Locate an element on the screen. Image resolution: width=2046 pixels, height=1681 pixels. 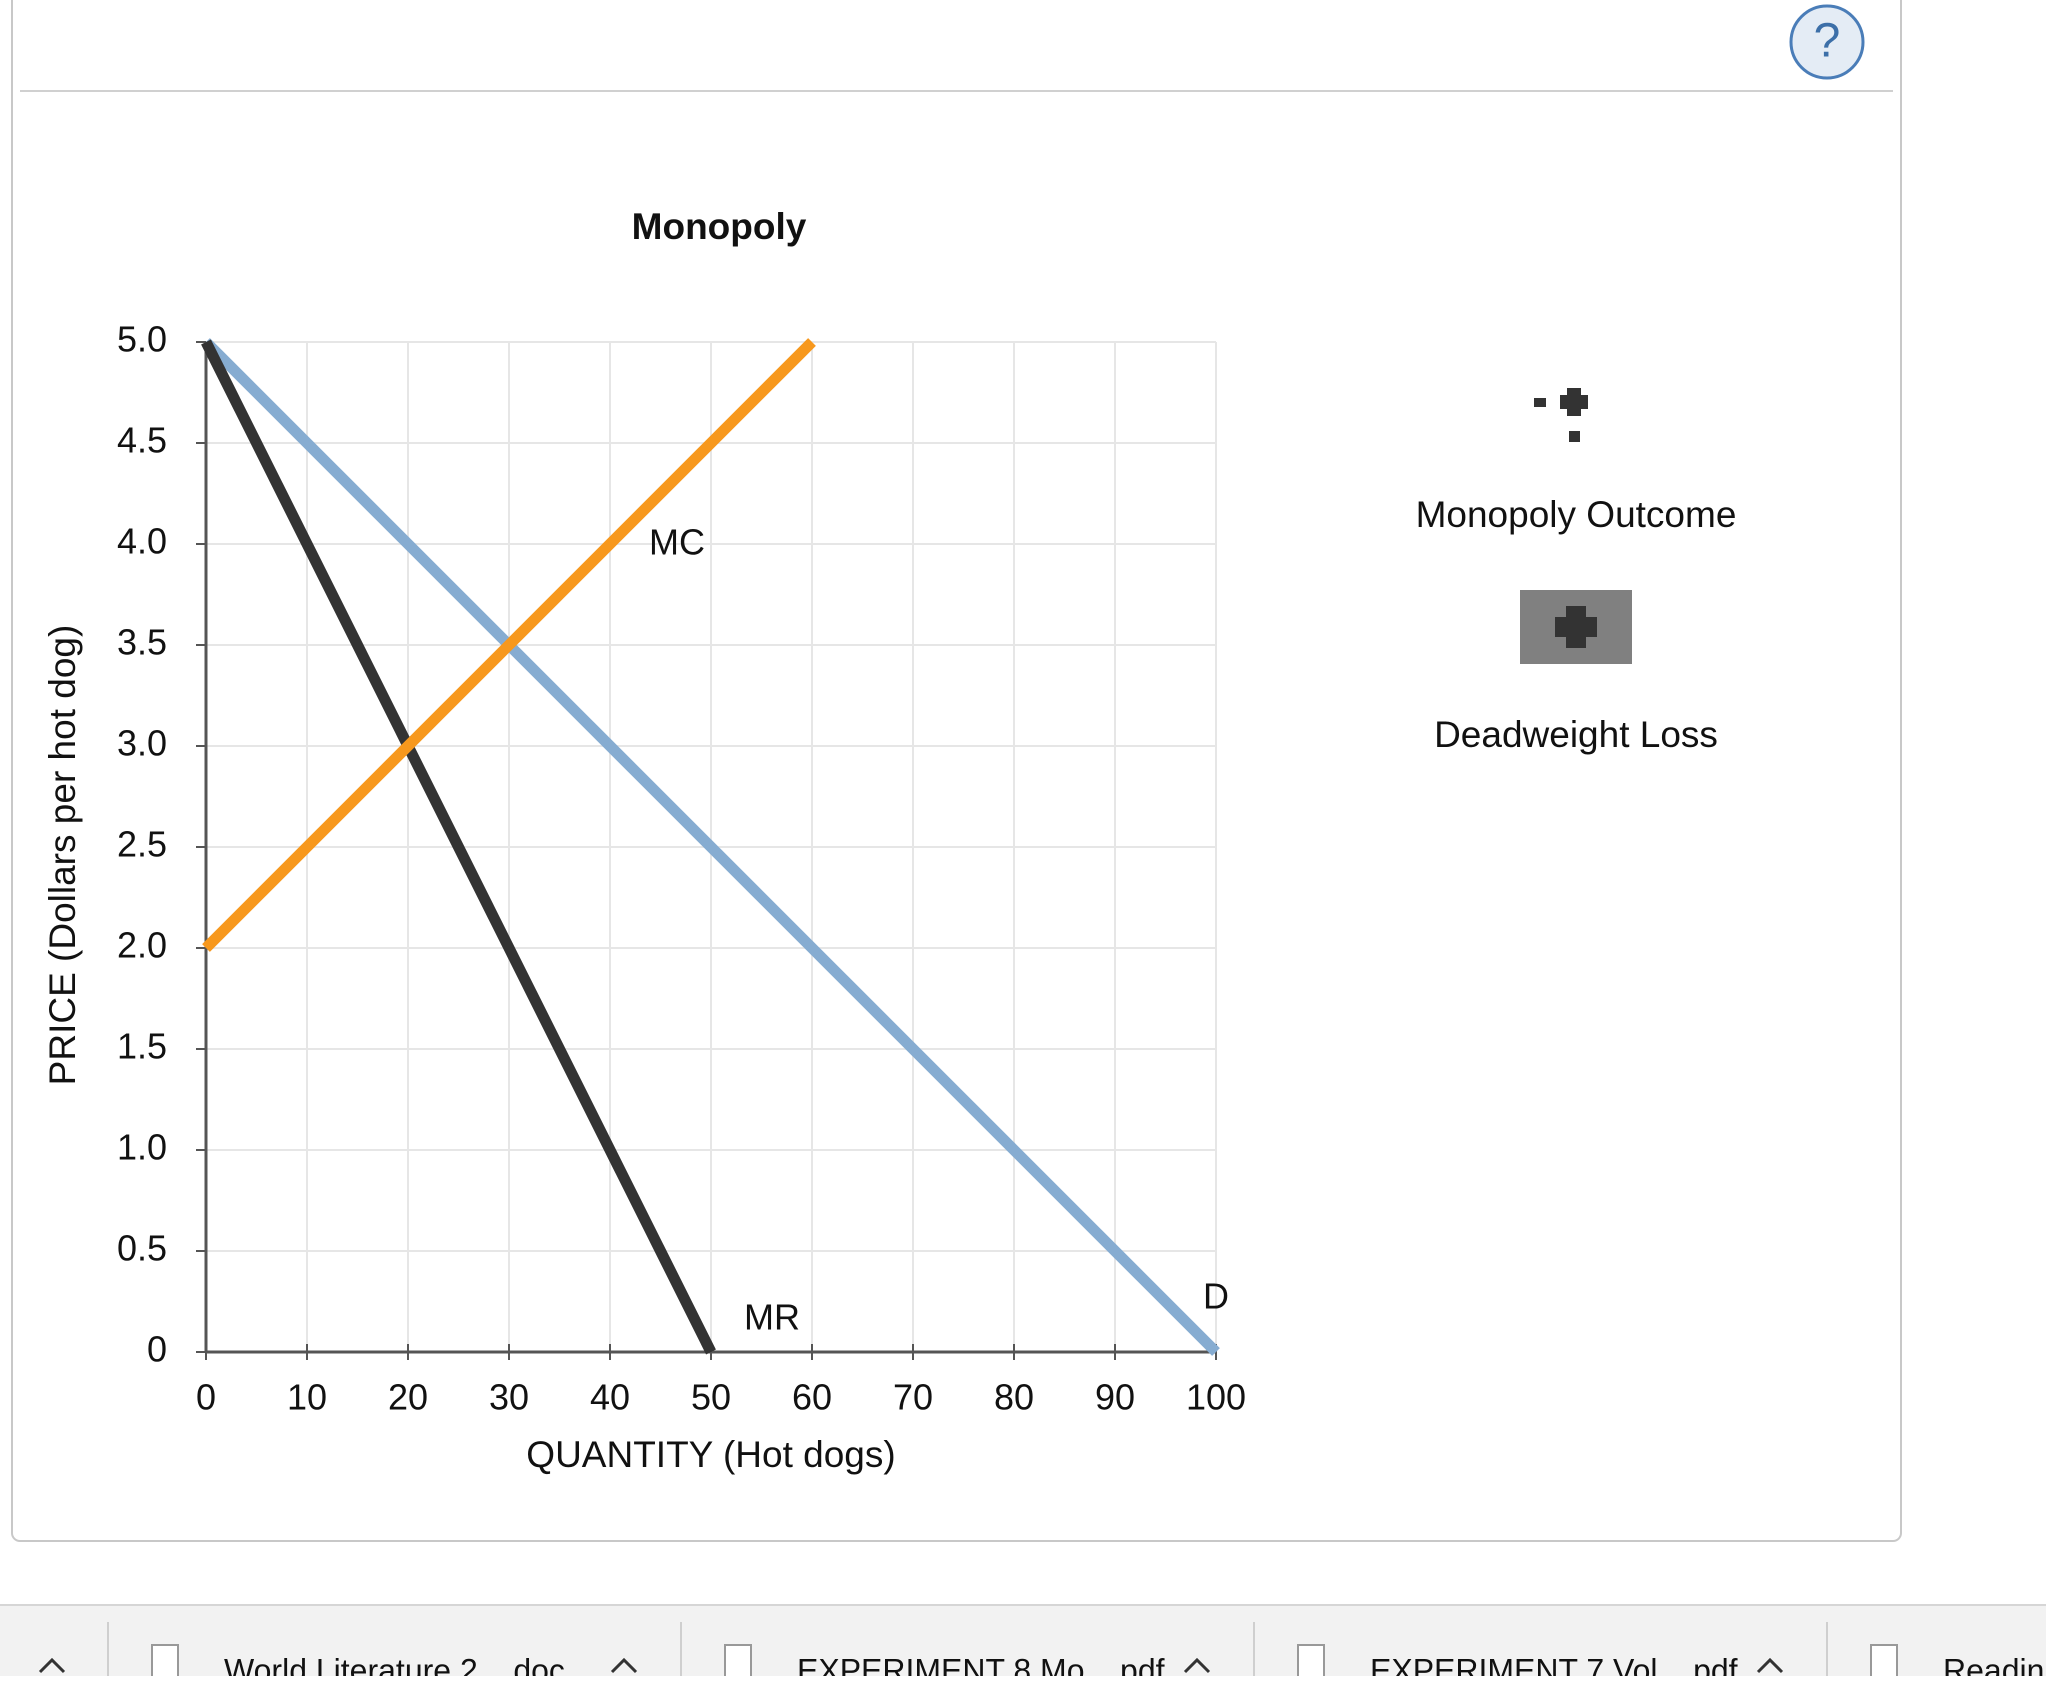
x-tick-label: 20 is located at coordinates (408, 1397).